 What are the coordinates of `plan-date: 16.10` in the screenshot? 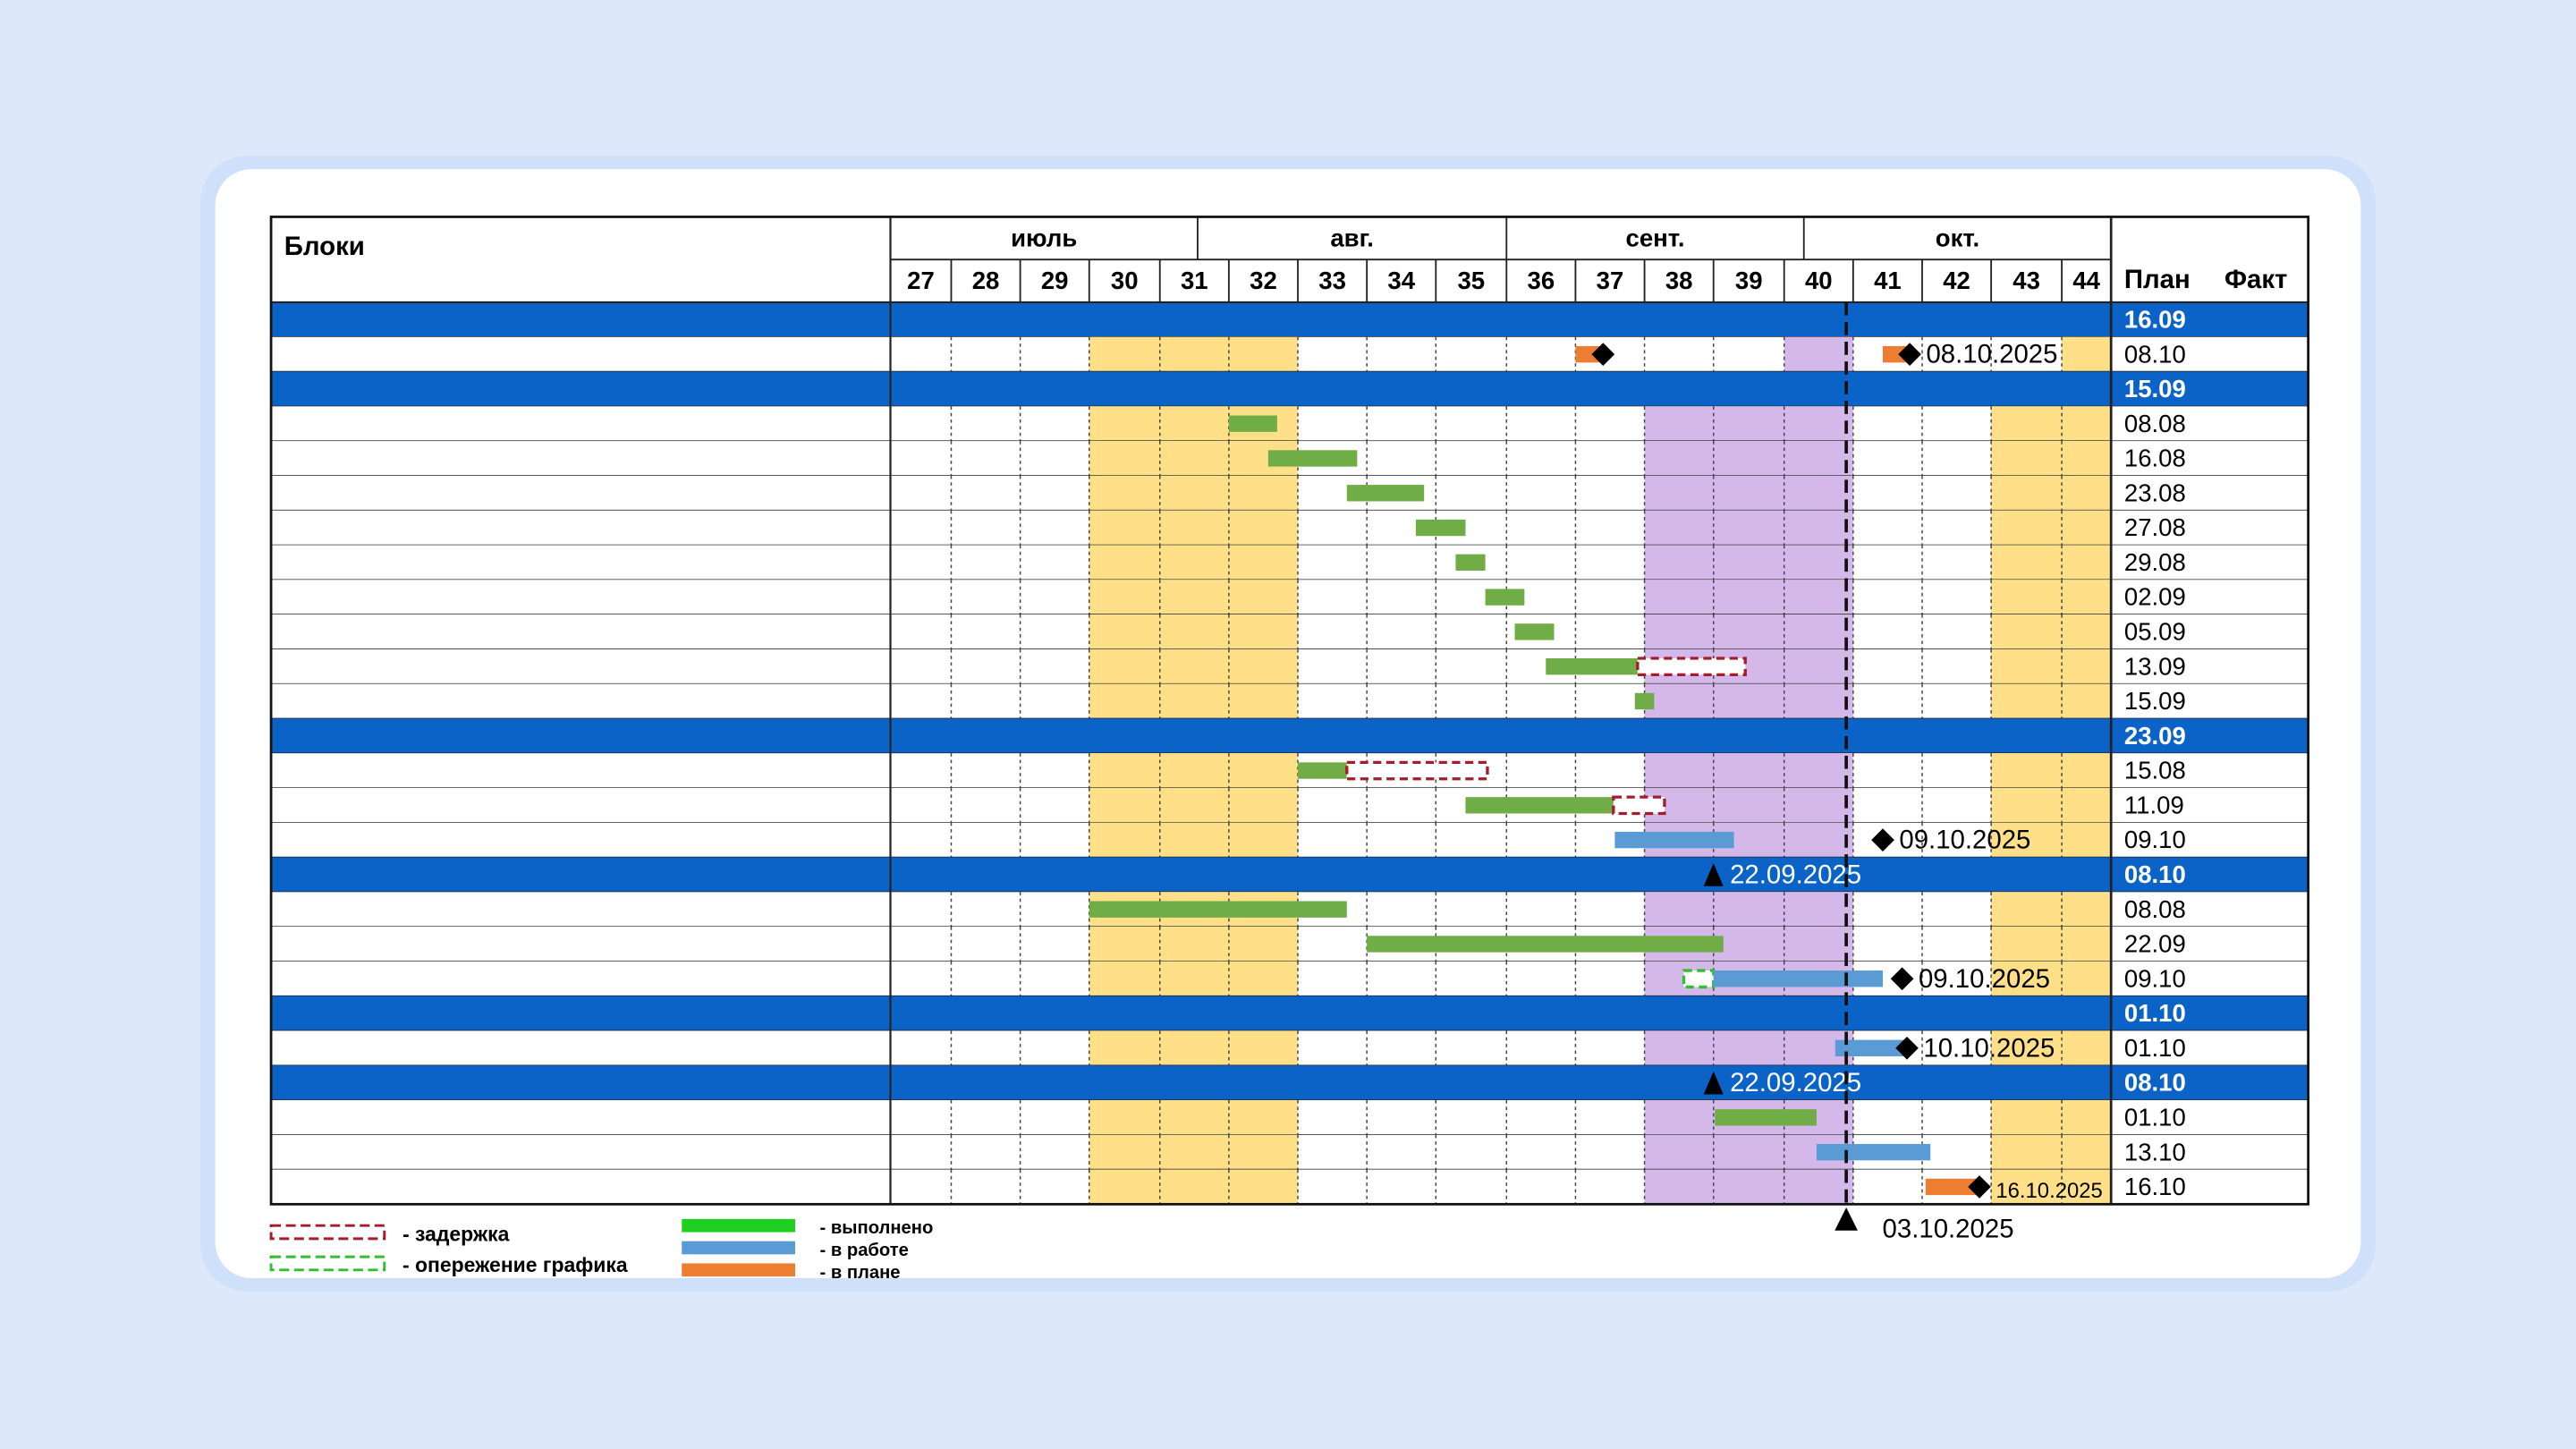 It's located at (2155, 1186).